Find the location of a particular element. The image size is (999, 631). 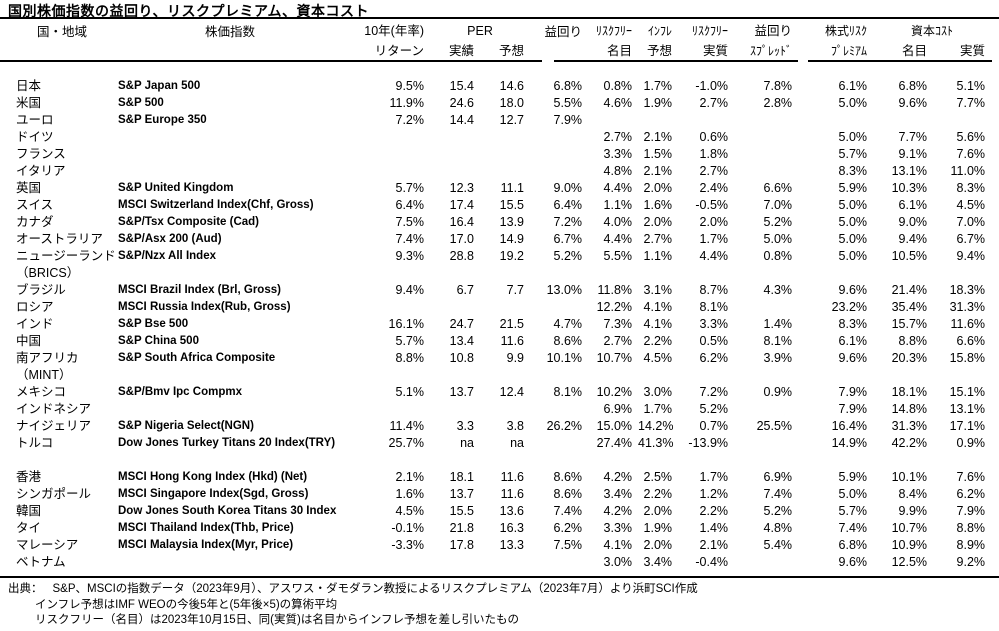

cell-yield-spread: 7.8% is located at coordinates (778, 86).